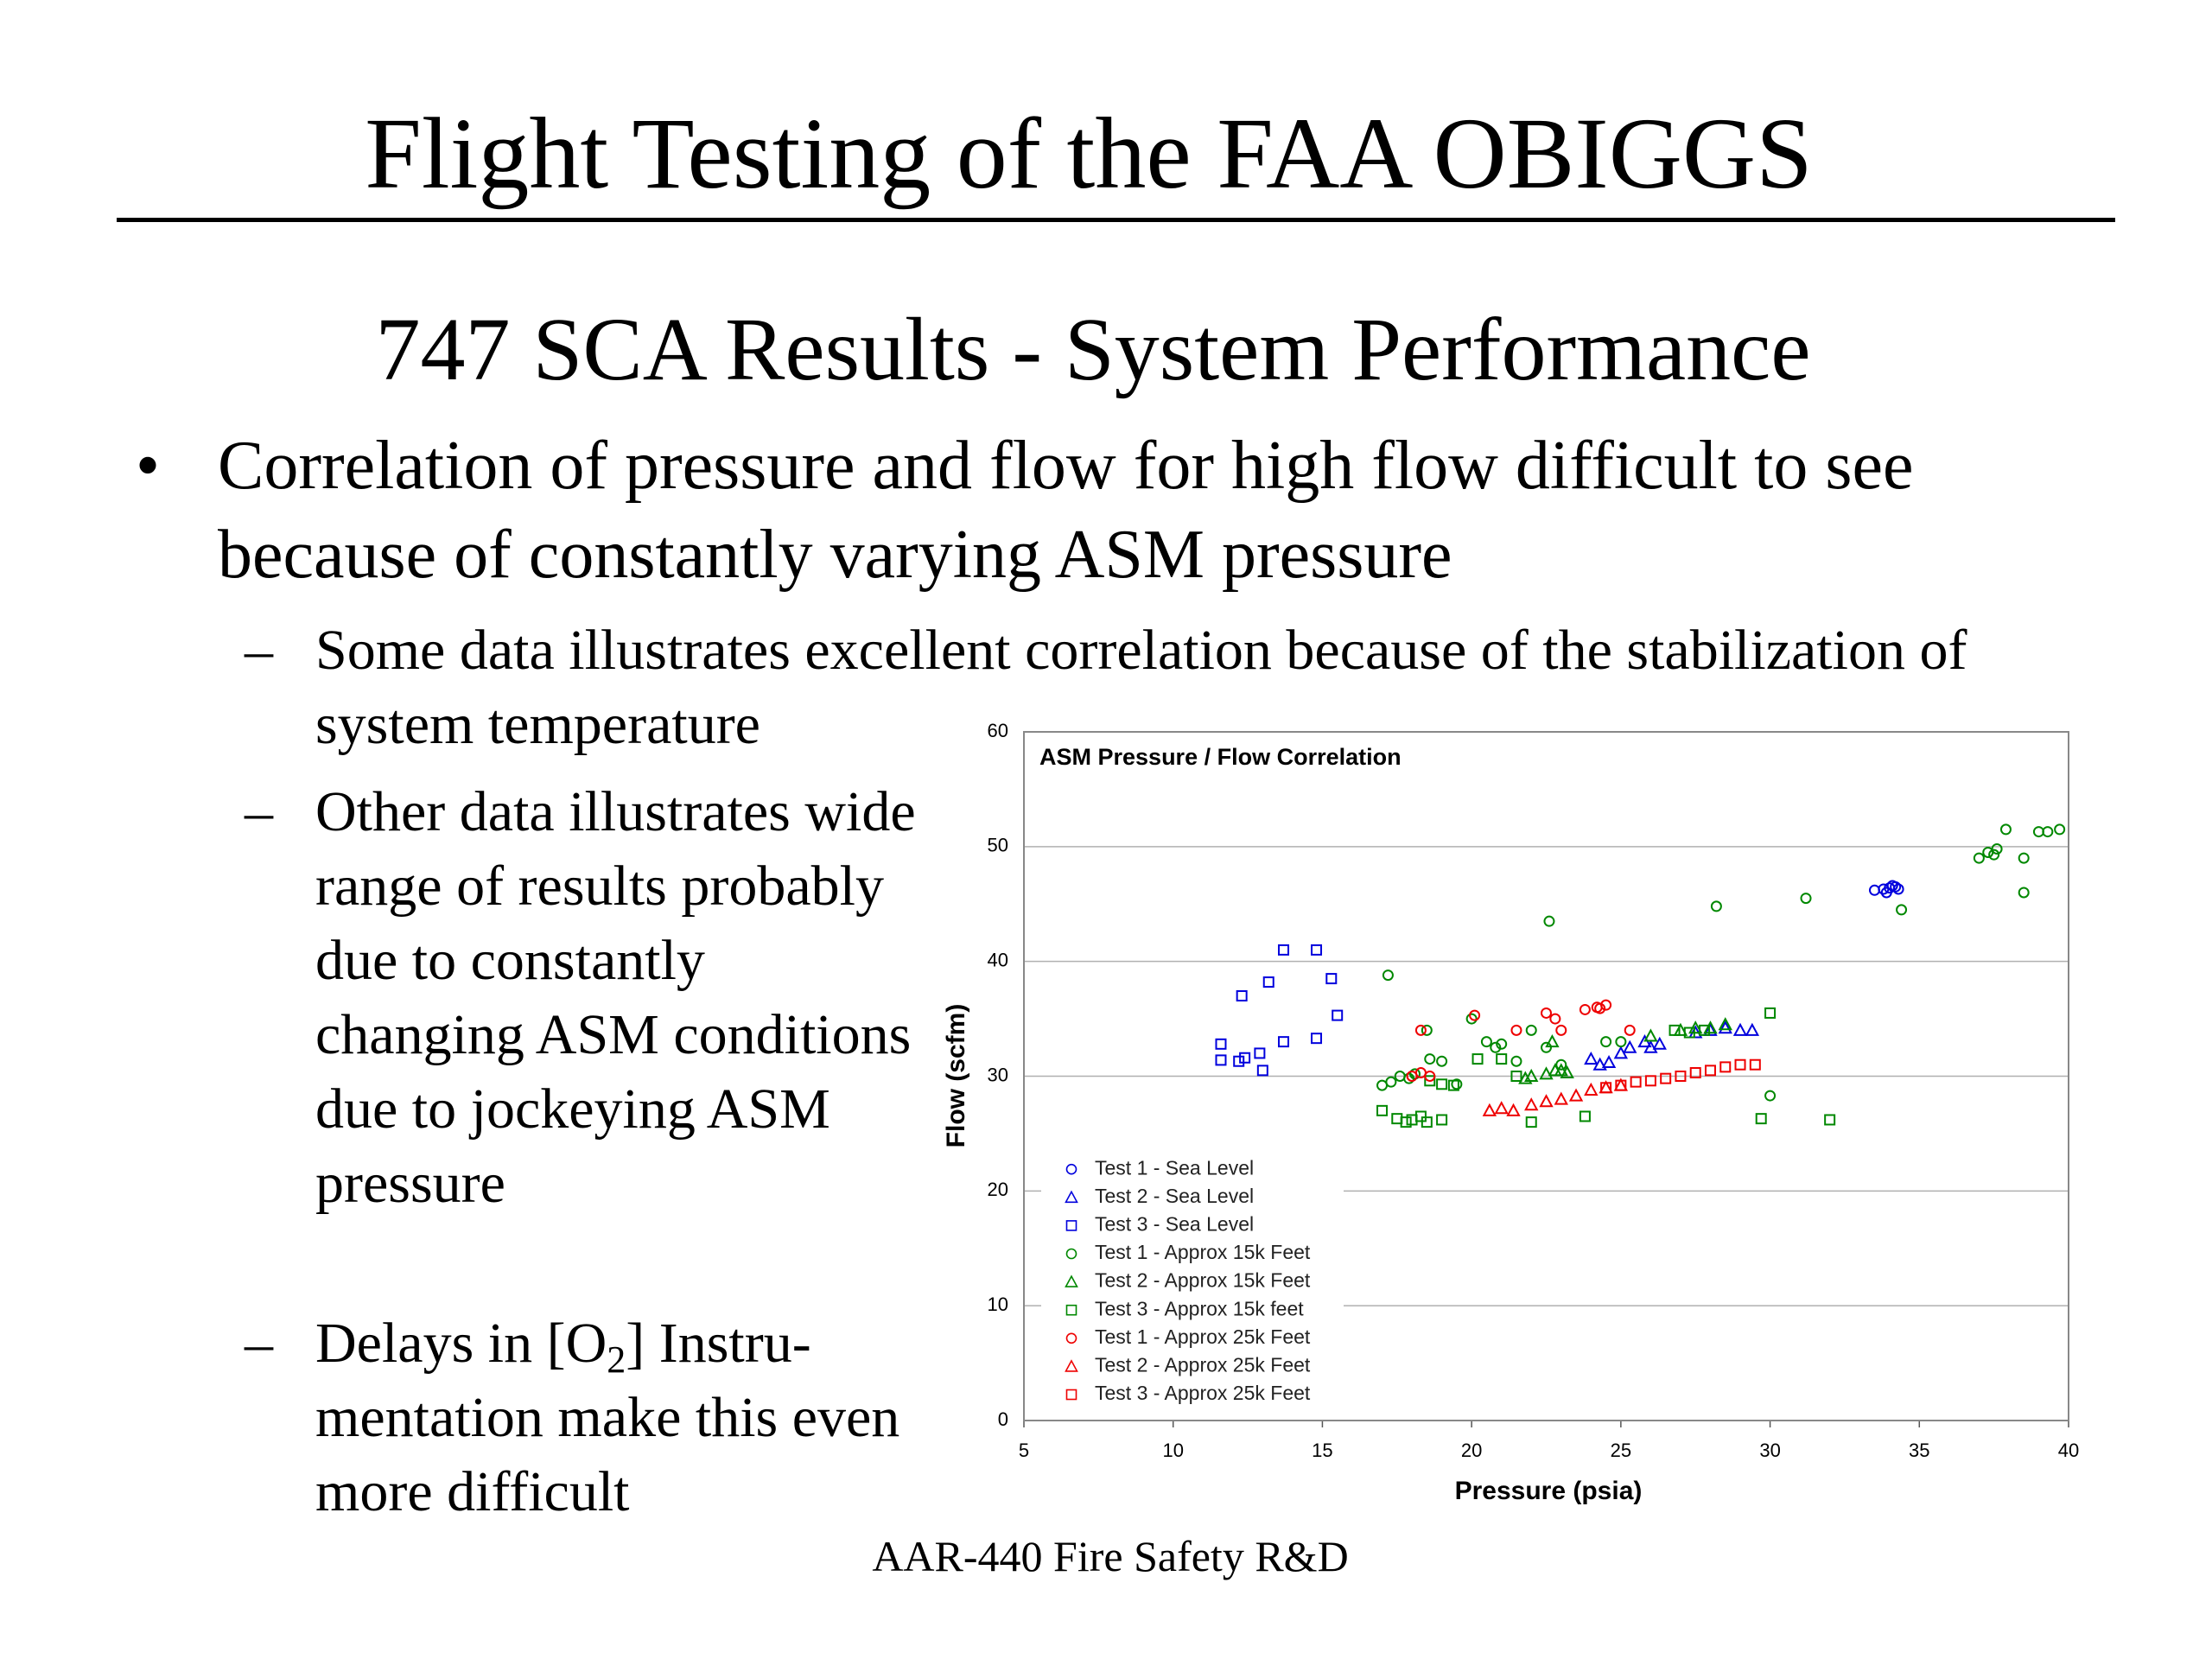 This screenshot has height=1659, width=2212. Describe the element at coordinates (998, 1074) in the screenshot. I see `y-tick-label: 30` at that location.